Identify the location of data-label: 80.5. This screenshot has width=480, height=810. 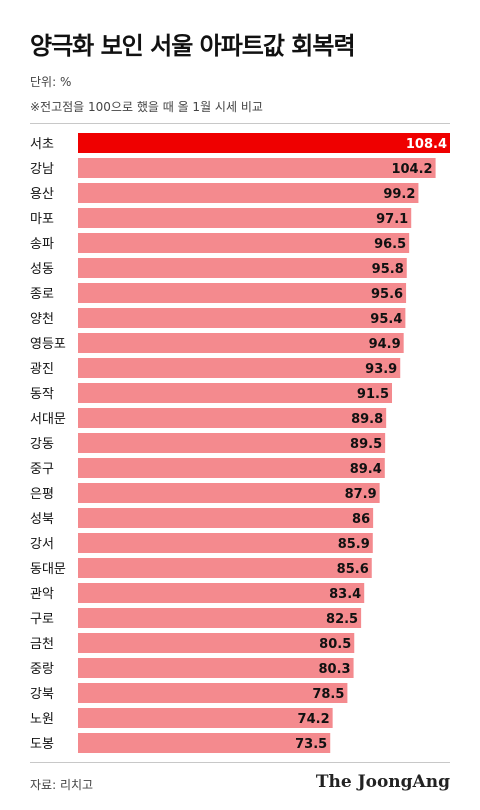
(335, 644).